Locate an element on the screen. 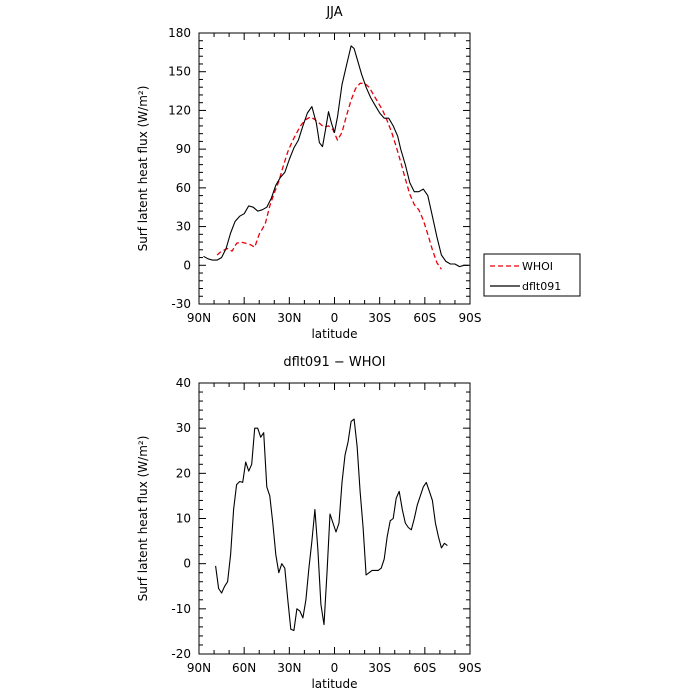 Image resolution: width=700 pixels, height=700 pixels. y-tick-label: 40 is located at coordinates (183, 383).